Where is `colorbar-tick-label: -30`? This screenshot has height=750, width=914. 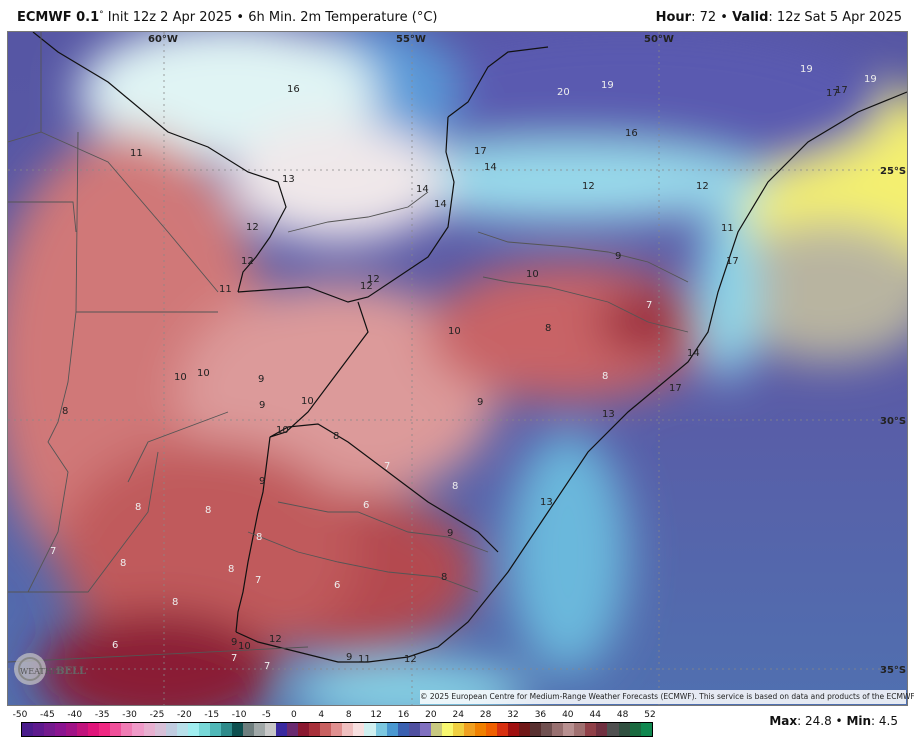 colorbar-tick-label: -30 is located at coordinates (129, 715).